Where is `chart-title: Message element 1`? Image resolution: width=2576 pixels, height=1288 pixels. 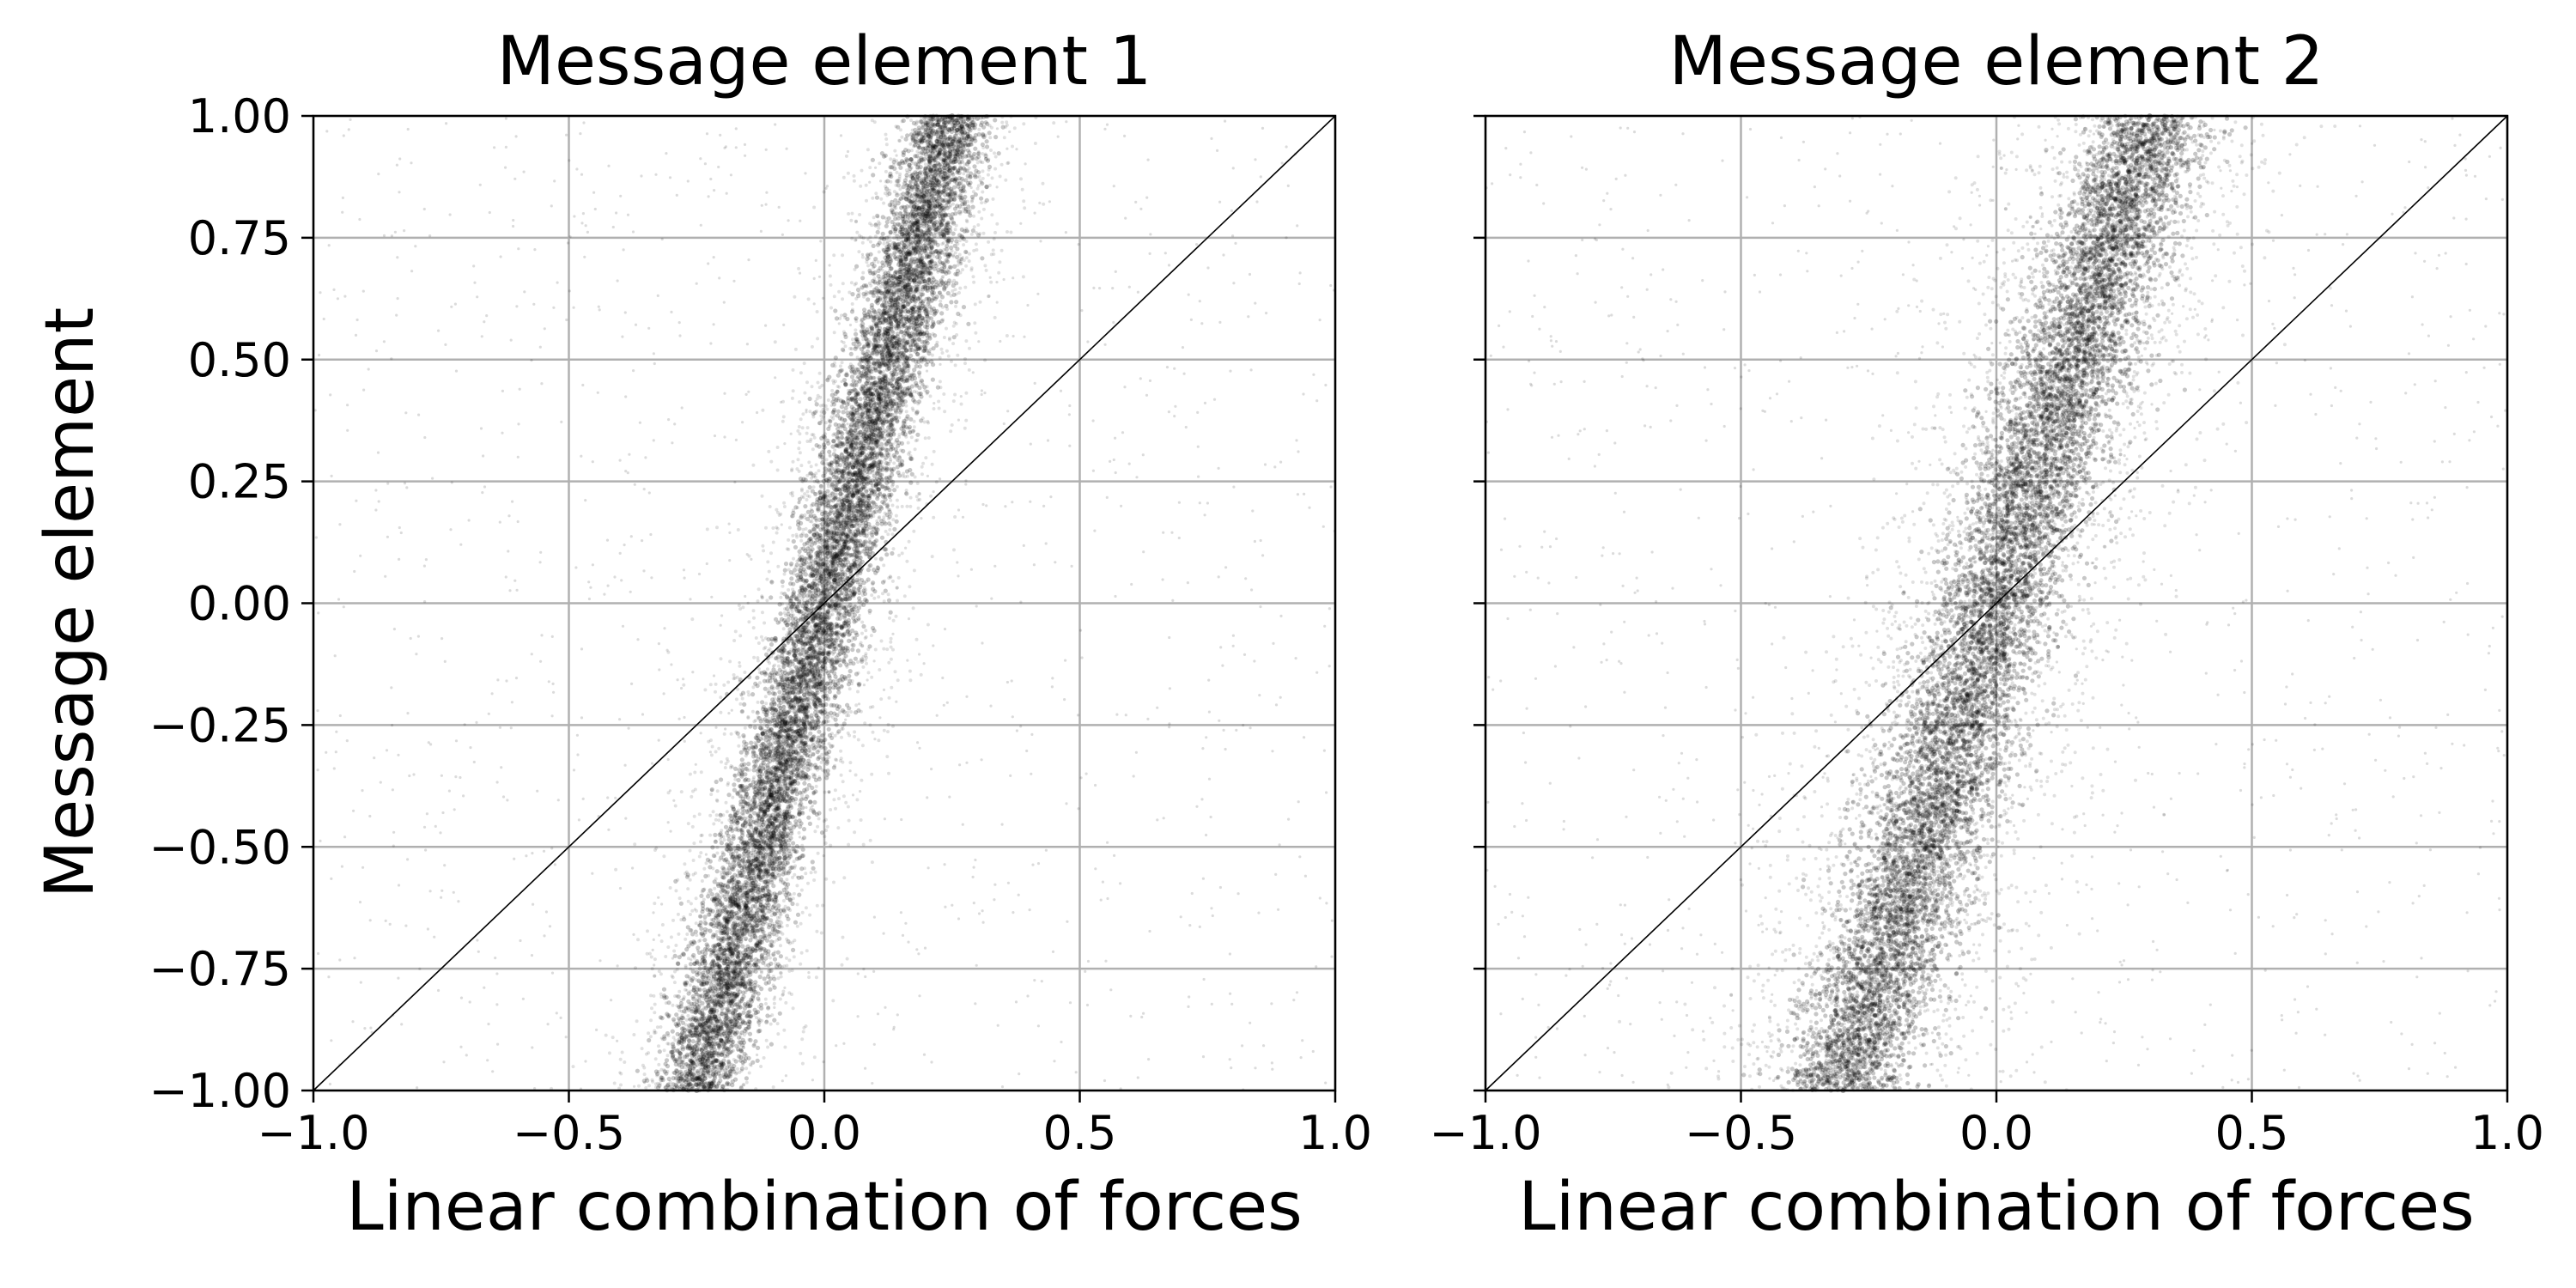 chart-title: Message element 1 is located at coordinates (824, 61).